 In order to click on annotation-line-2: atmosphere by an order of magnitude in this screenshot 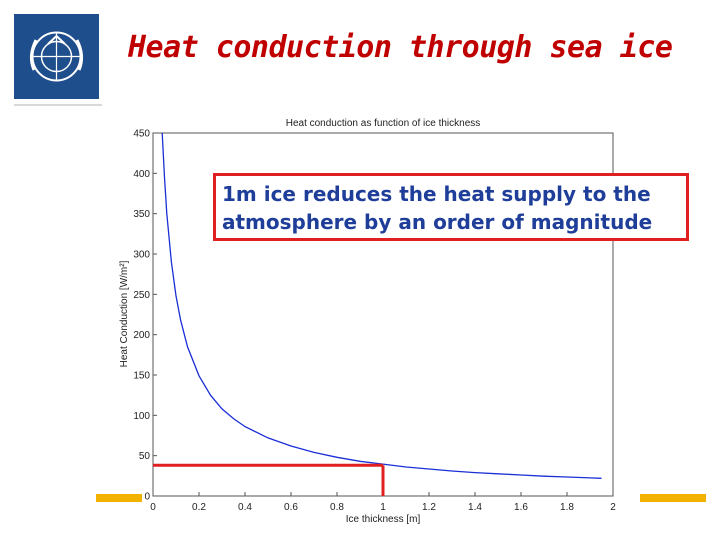, I will do `click(437, 222)`.